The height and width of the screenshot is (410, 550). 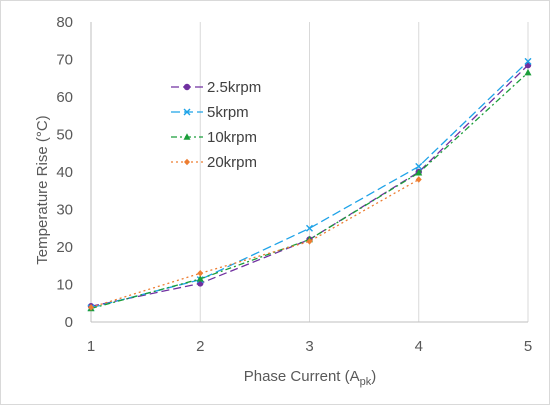 I want to click on data-point-5krpm-3-stroke-b, so click(x=309, y=228).